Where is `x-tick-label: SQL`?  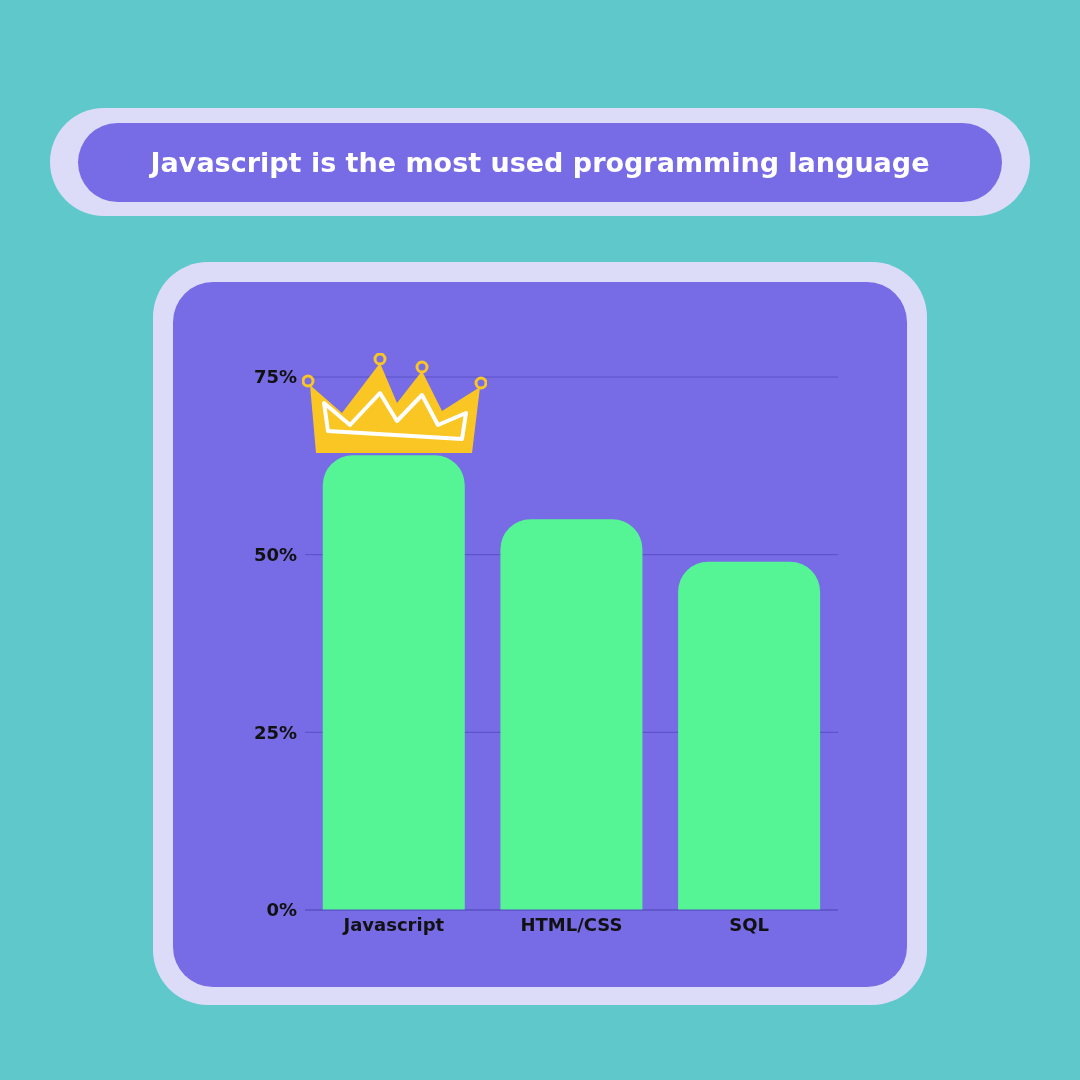 x-tick-label: SQL is located at coordinates (749, 924).